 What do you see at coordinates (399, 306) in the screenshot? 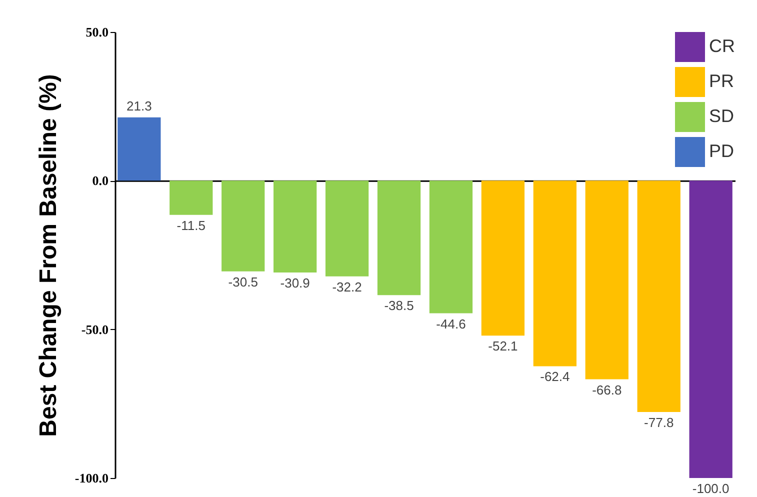
I see `data-label: -38.5` at bounding box center [399, 306].